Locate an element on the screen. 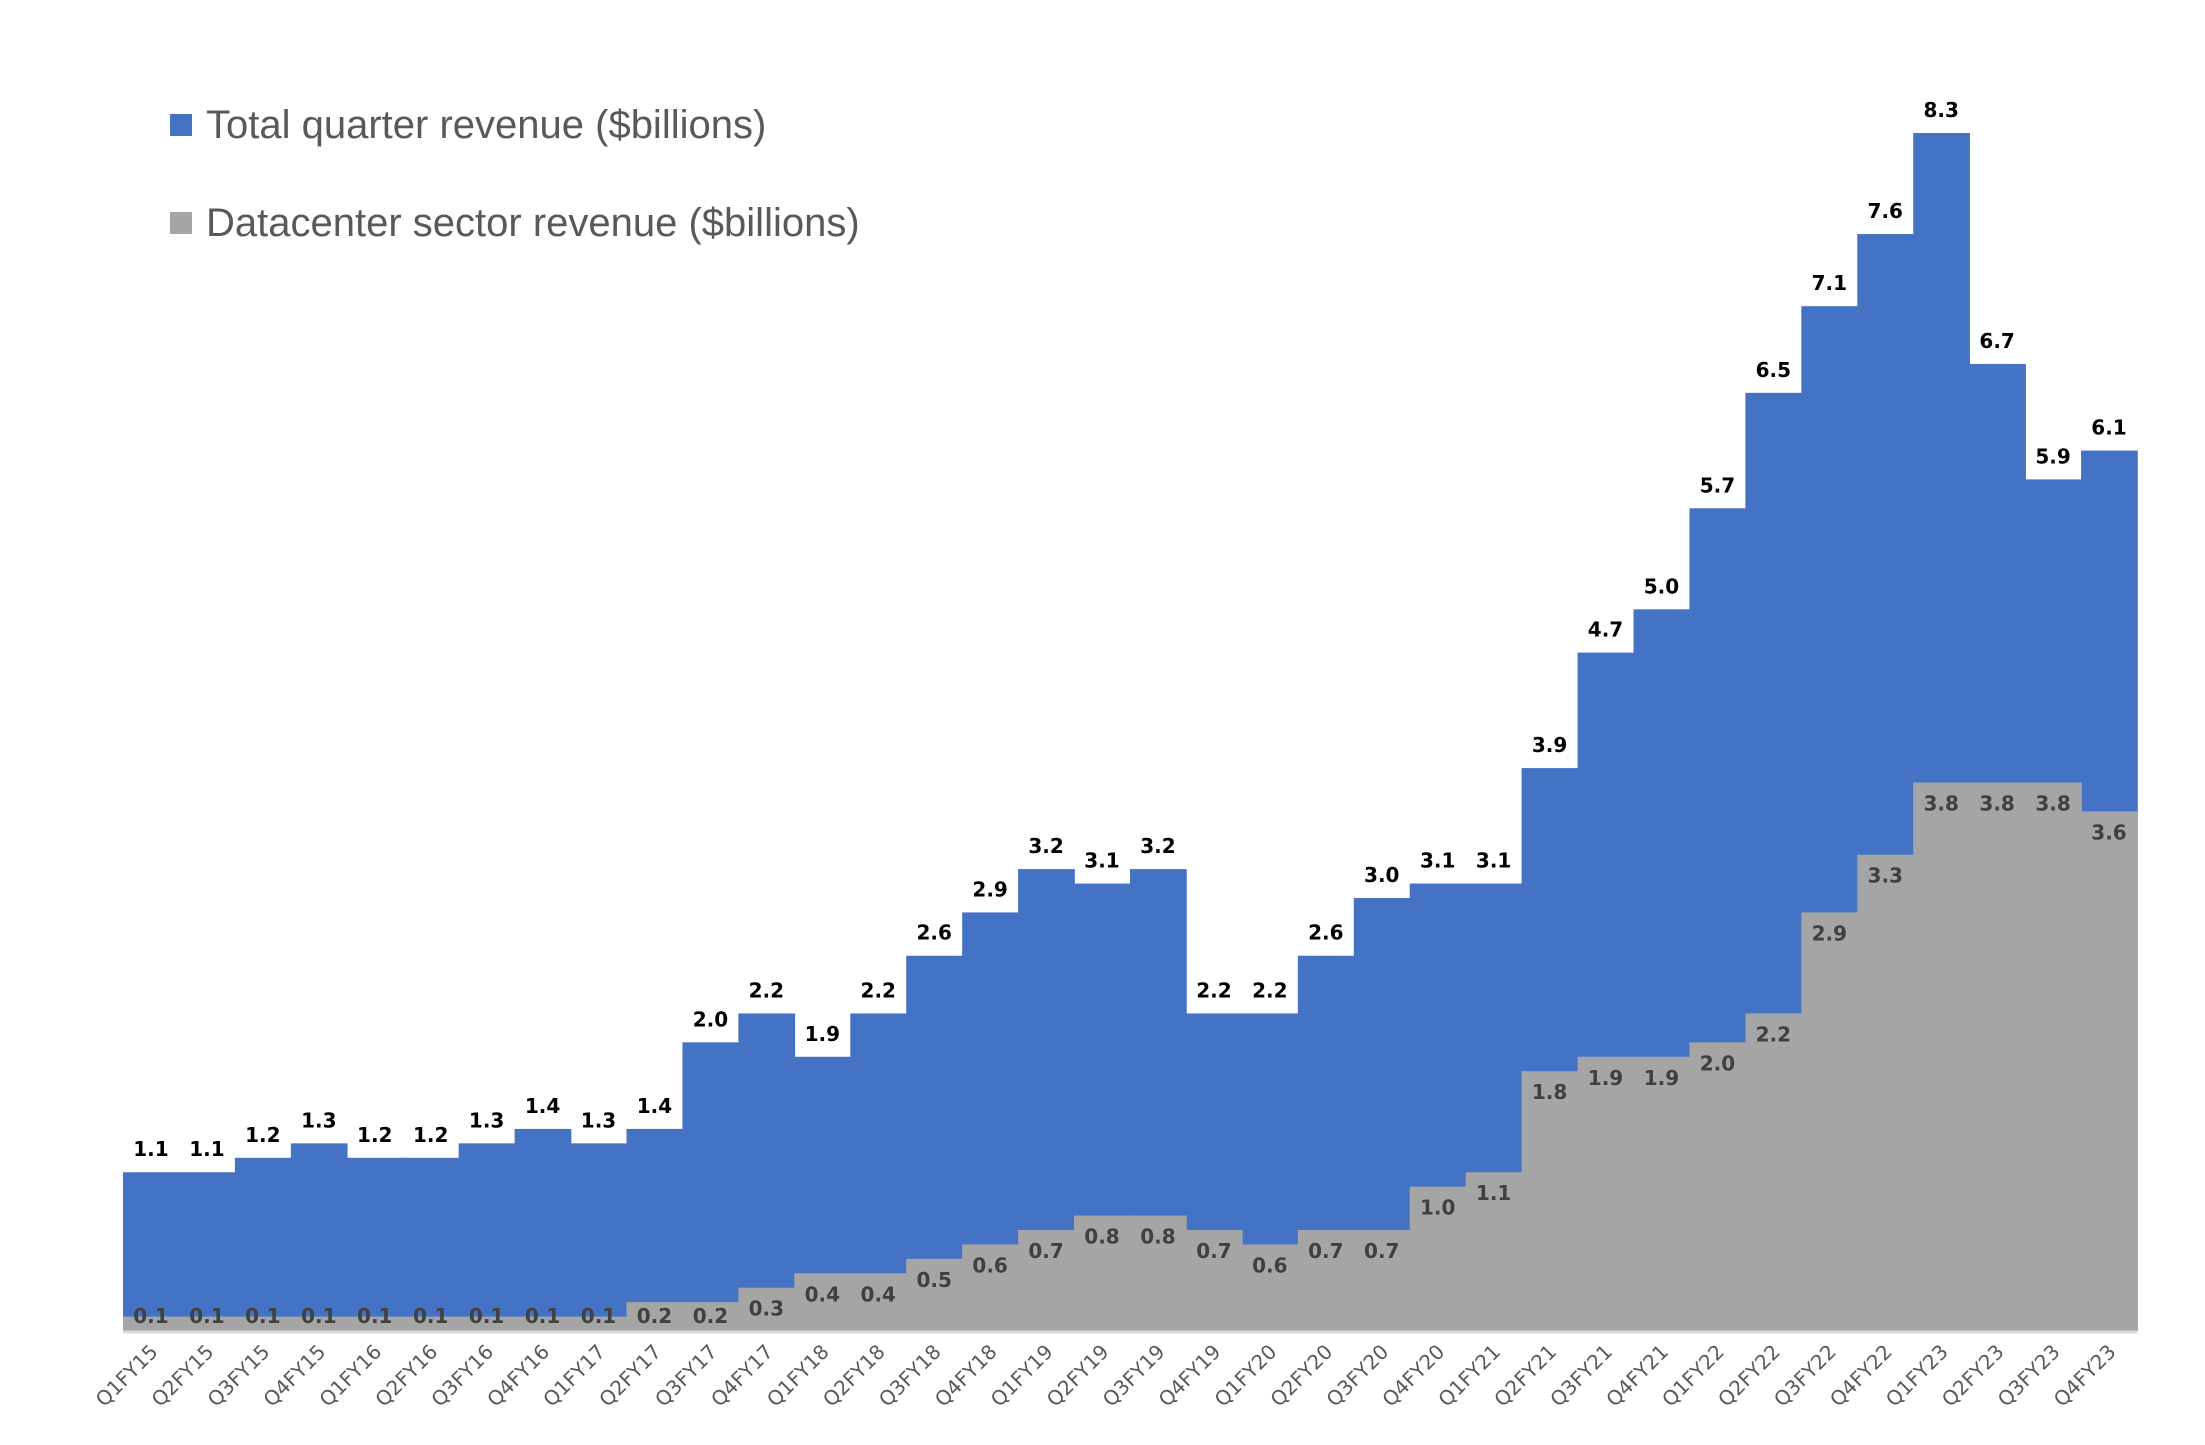 This screenshot has height=1445, width=2205. data-label-total-revenue: 7.6 is located at coordinates (1885, 211).